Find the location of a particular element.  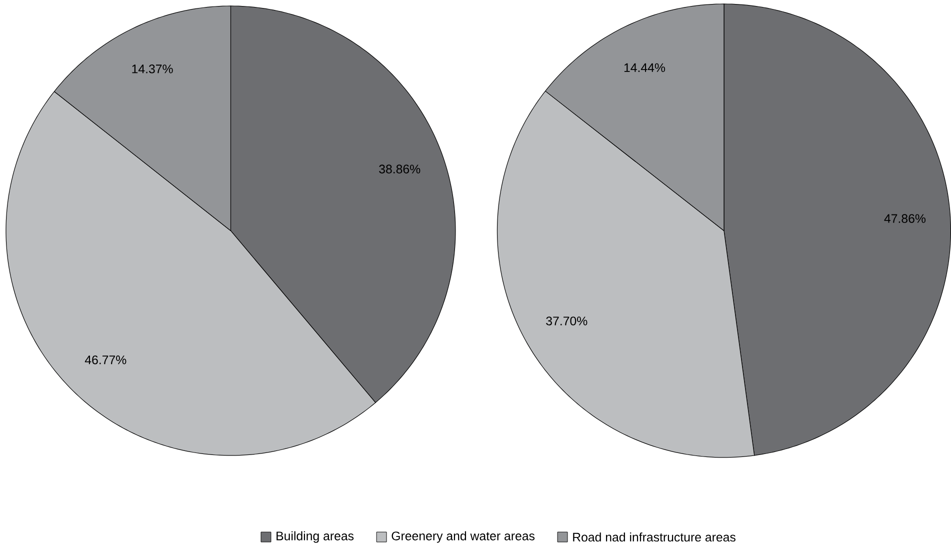

data-label: 47.86% is located at coordinates (905, 218).